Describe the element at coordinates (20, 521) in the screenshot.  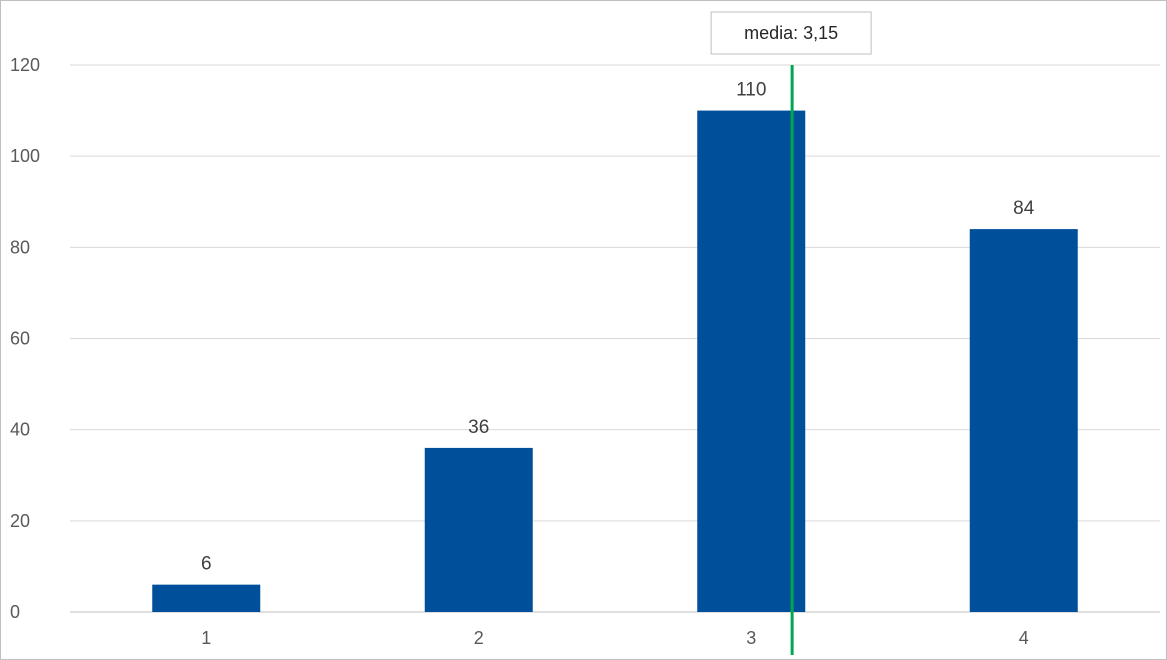
I see `y-tick-label: 20` at that location.